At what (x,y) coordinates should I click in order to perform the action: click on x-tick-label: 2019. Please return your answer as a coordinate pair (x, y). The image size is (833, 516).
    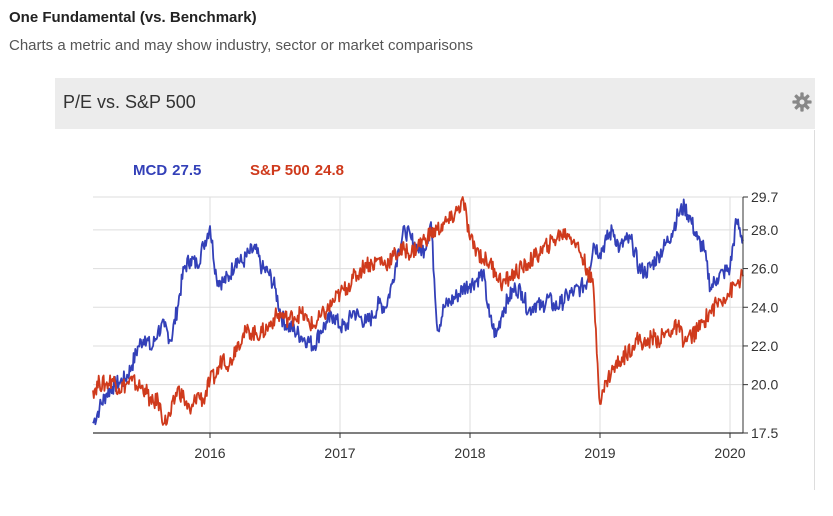
    Looking at the image, I should click on (599, 453).